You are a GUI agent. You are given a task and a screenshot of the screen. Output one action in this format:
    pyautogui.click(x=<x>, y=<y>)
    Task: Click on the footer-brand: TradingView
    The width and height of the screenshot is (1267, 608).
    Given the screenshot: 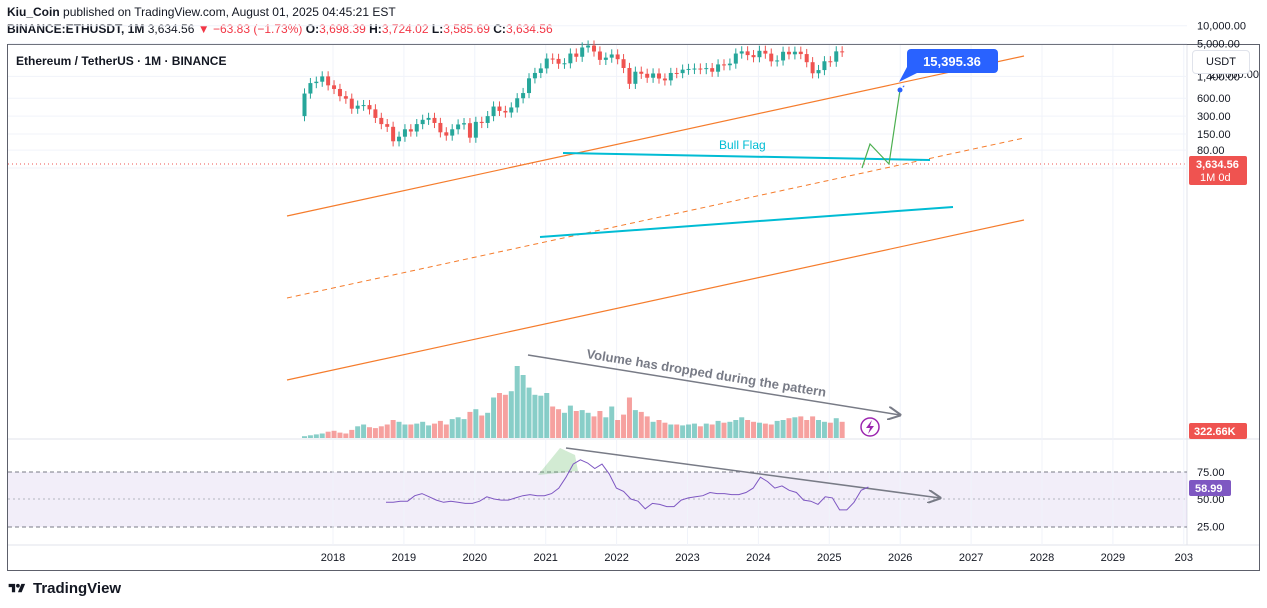 What is the action you would take?
    pyautogui.click(x=64, y=588)
    